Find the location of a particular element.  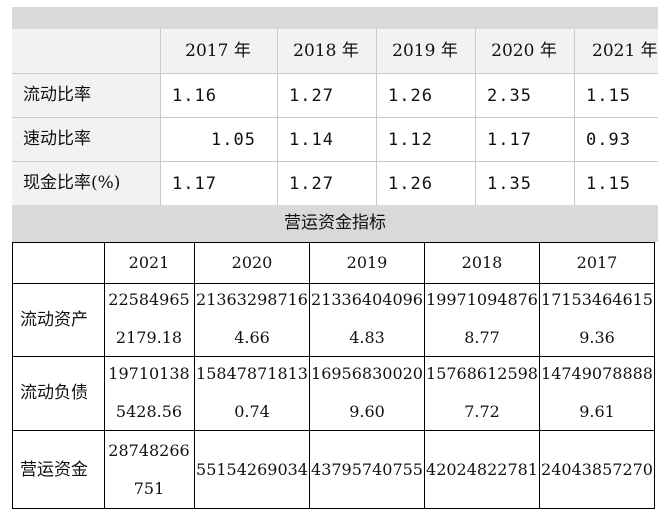

wc-cell-line: 5428.56 is located at coordinates (149, 411).